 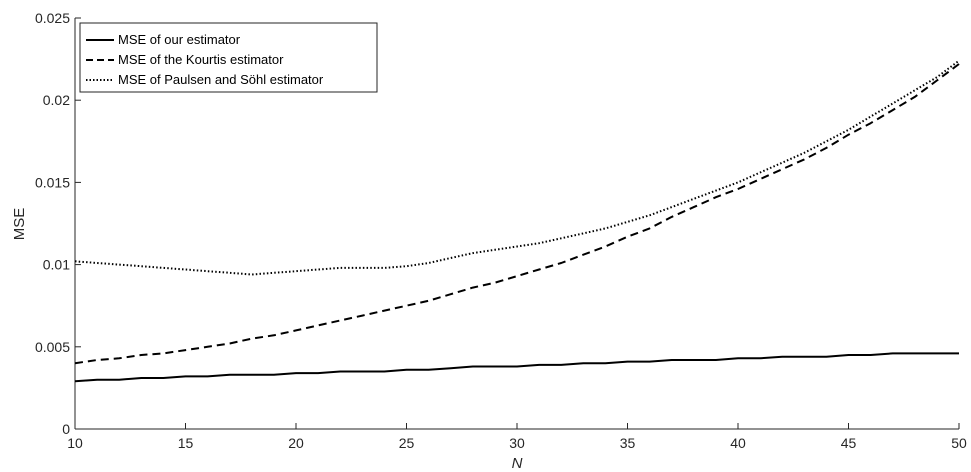 I want to click on x-tick-label: 40, so click(x=738, y=443).